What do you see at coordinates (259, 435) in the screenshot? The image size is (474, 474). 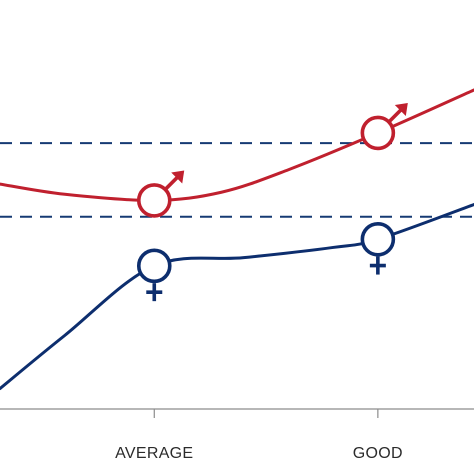 I see `x-axis-ticks: AVERAGE GOOD` at bounding box center [259, 435].